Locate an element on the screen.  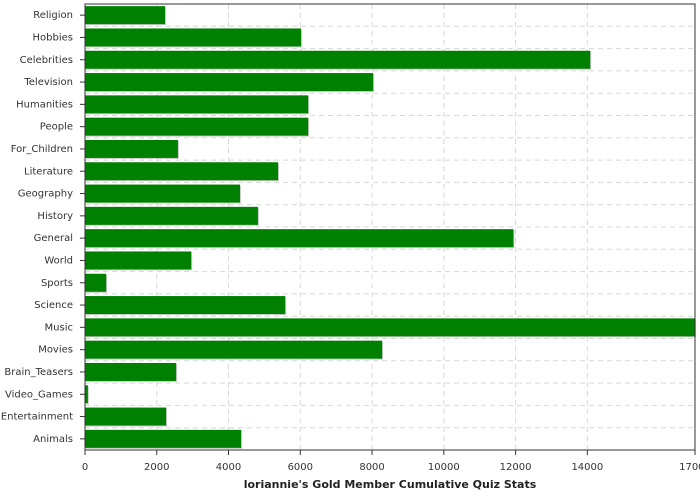
x-tick-label: 14000 is located at coordinates (587, 467).